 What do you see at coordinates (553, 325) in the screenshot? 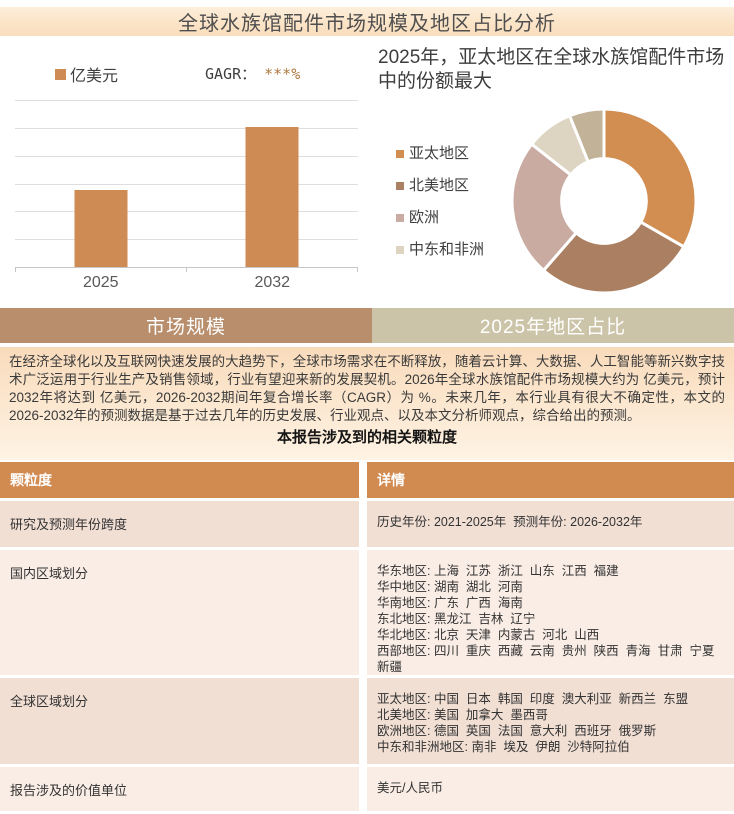
I see `tab-region-share: 2025年地区占比` at bounding box center [553, 325].